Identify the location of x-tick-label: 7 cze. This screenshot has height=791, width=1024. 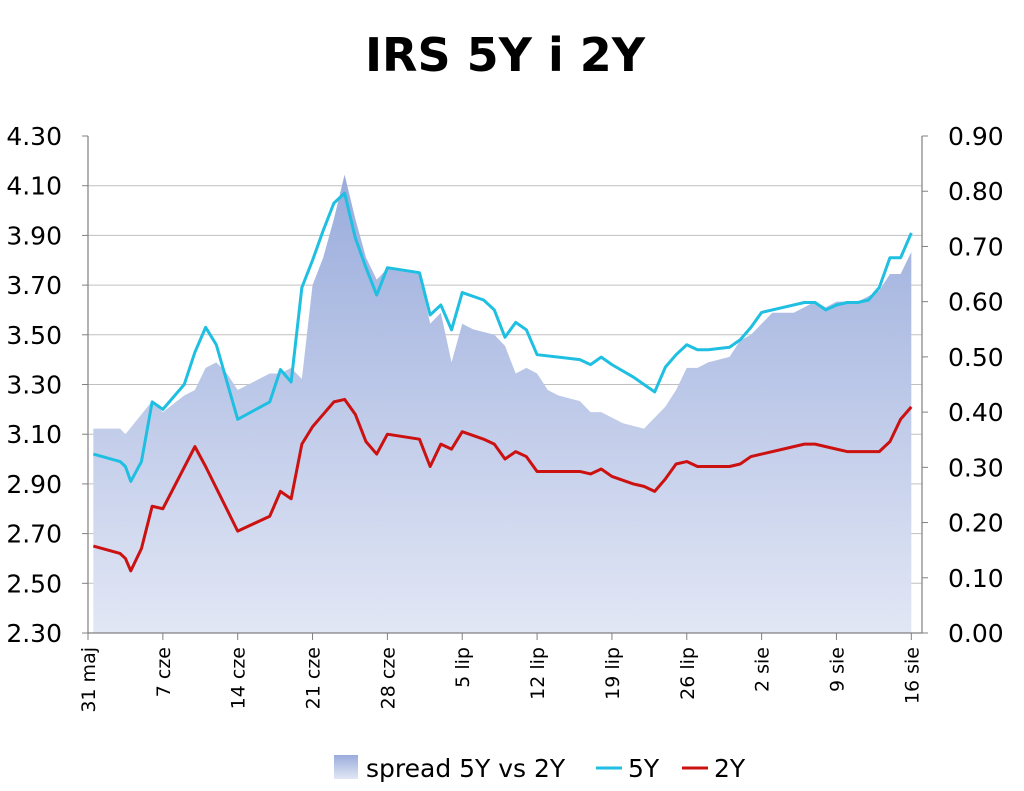
(164, 672).